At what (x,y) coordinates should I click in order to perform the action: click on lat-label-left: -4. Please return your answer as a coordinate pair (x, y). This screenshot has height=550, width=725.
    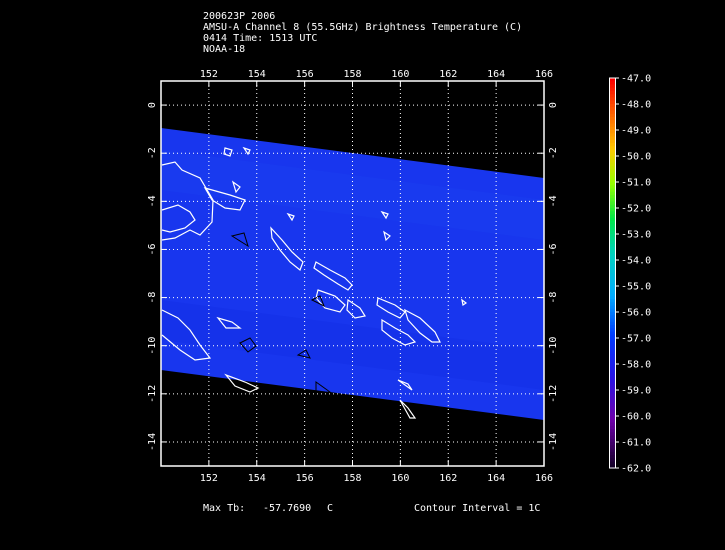
    Looking at the image, I should click on (152, 201).